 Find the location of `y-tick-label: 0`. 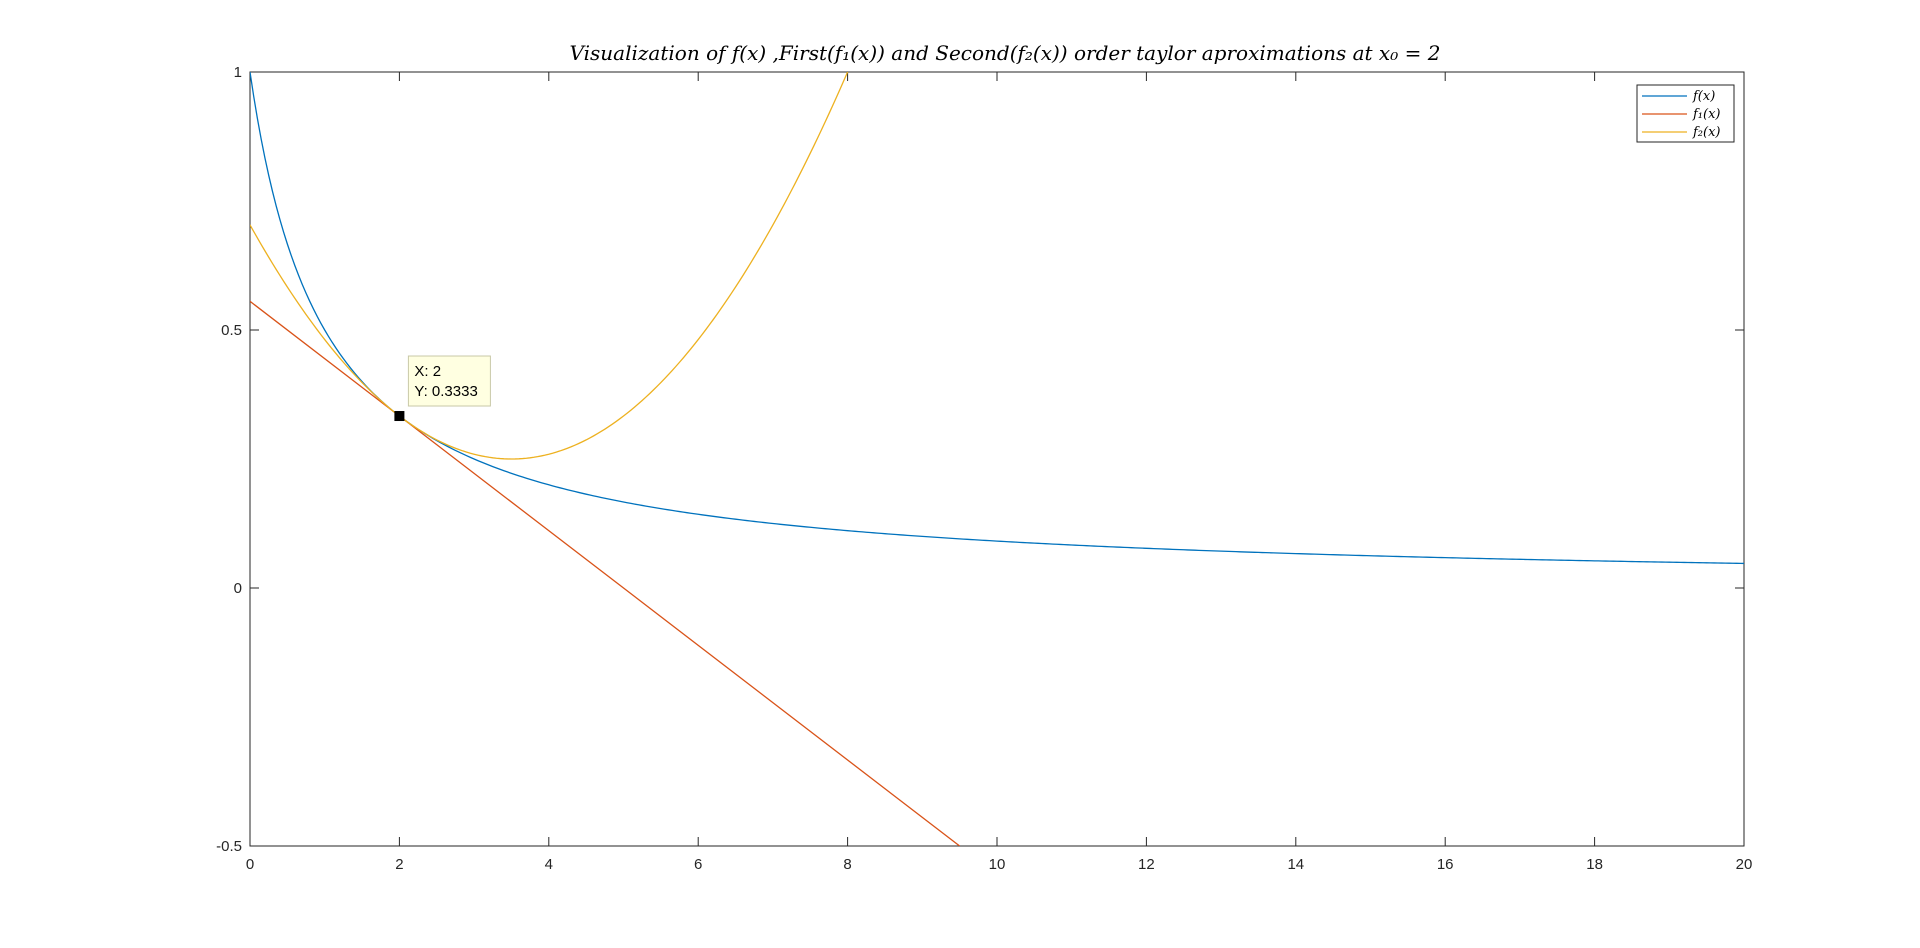

y-tick-label: 0 is located at coordinates (238, 588).